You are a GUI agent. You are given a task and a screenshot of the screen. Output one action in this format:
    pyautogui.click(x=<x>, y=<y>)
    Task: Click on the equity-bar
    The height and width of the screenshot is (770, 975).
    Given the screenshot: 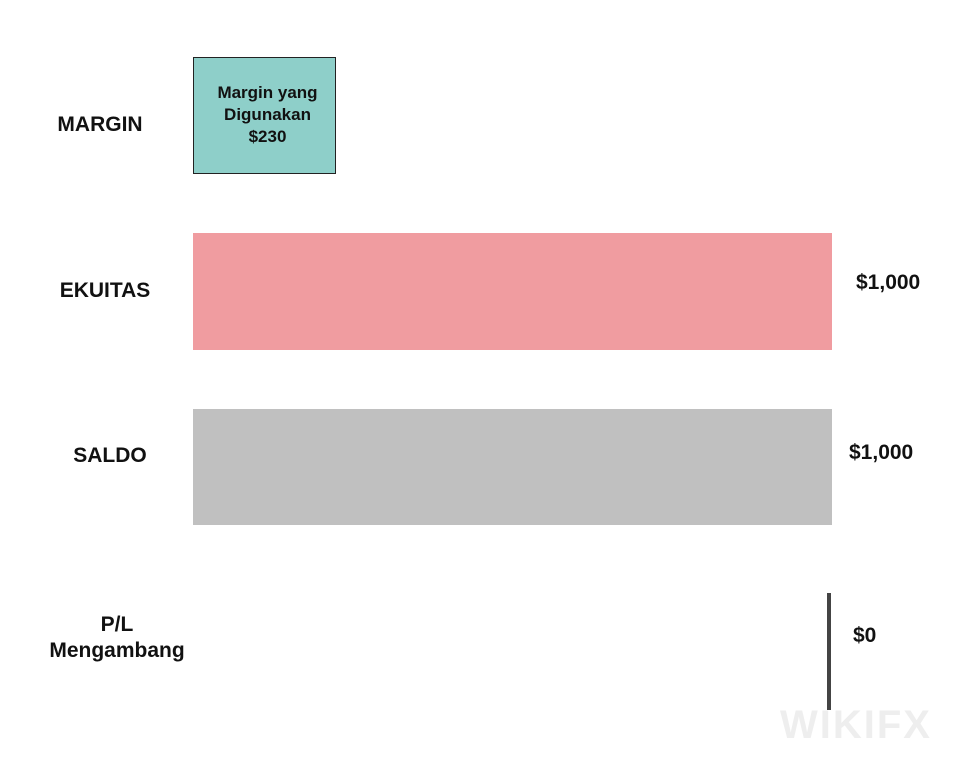 What is the action you would take?
    pyautogui.click(x=512, y=291)
    